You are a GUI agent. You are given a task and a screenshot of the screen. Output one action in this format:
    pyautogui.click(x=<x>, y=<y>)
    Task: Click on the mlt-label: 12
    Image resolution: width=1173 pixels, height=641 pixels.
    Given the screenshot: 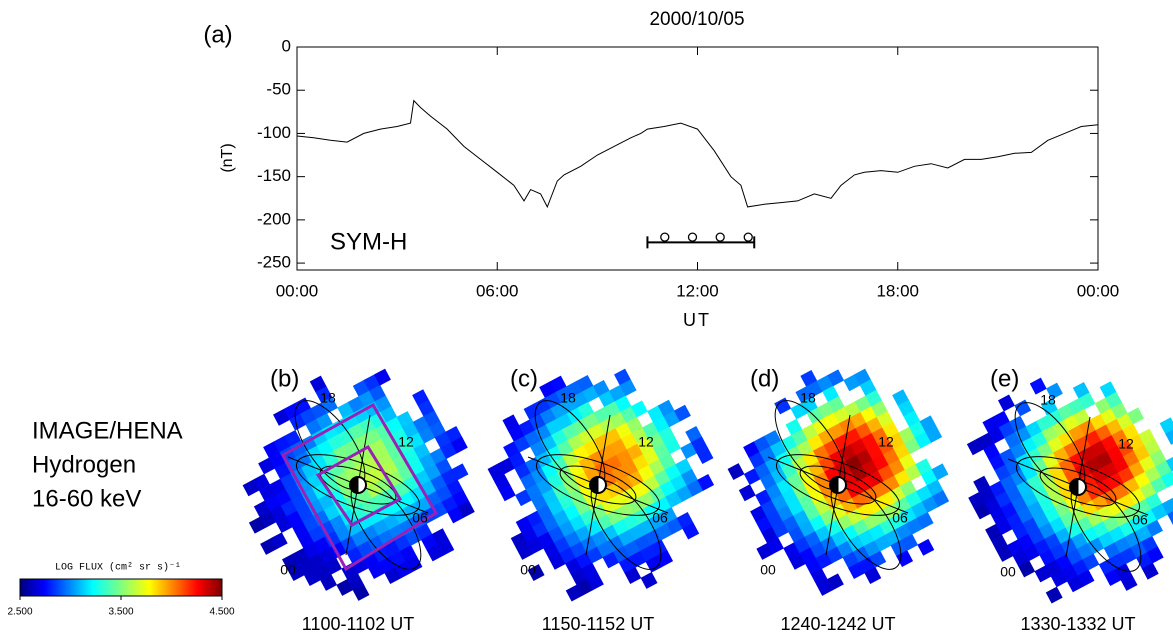 What is the action you would take?
    pyautogui.click(x=406, y=442)
    